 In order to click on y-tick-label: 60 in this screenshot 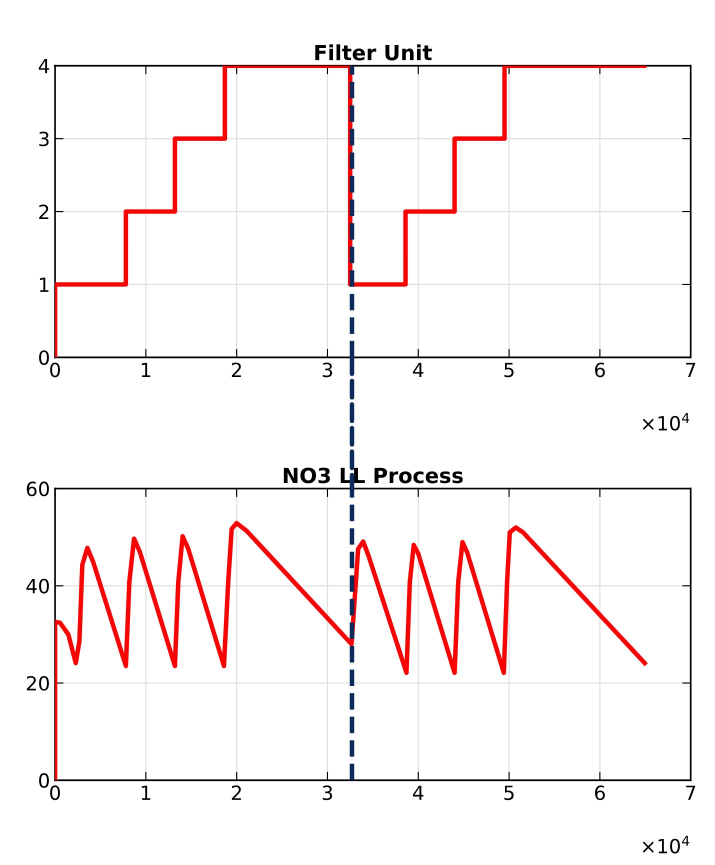, I will do `click(37, 489)`.